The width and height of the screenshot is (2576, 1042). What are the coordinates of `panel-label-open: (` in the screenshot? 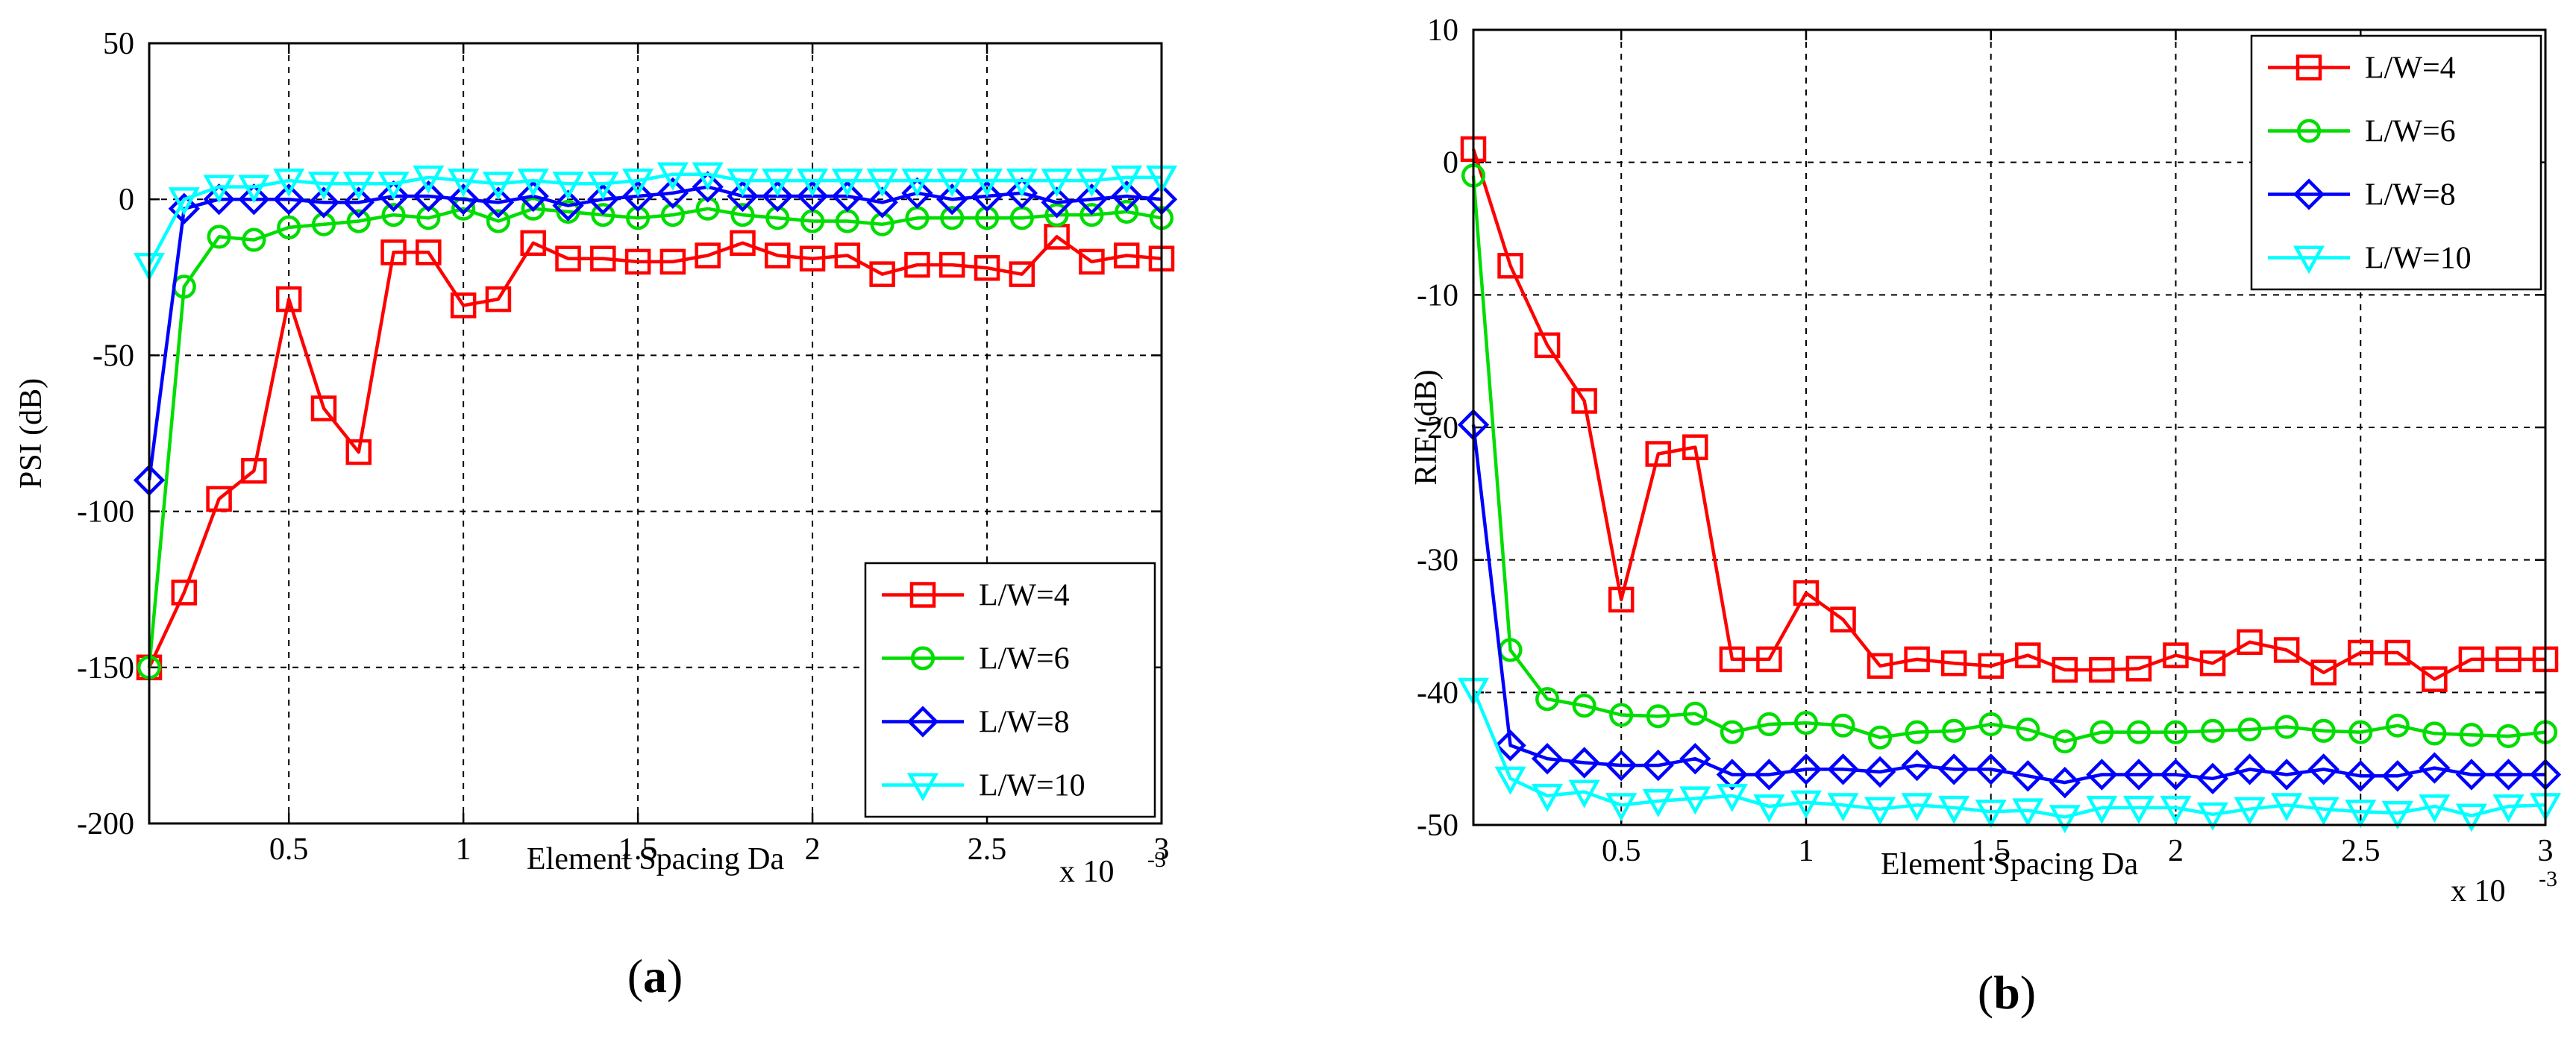 It's located at (1985, 992).